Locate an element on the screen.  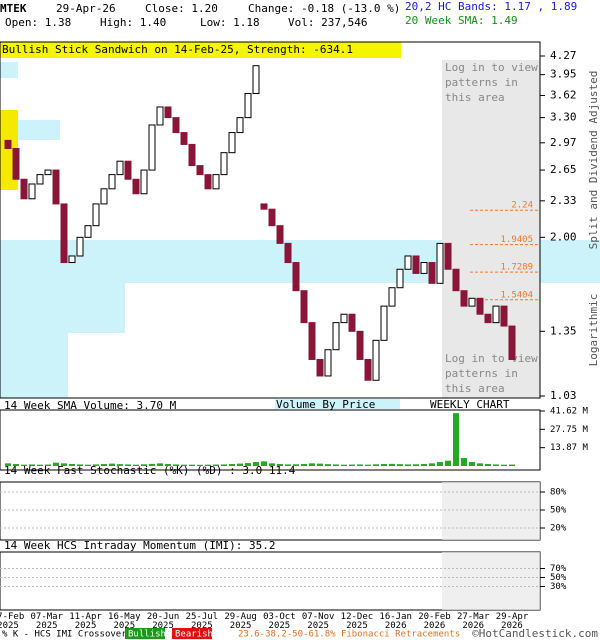
y-tick-label: 41.62 M is located at coordinates (569, 412).